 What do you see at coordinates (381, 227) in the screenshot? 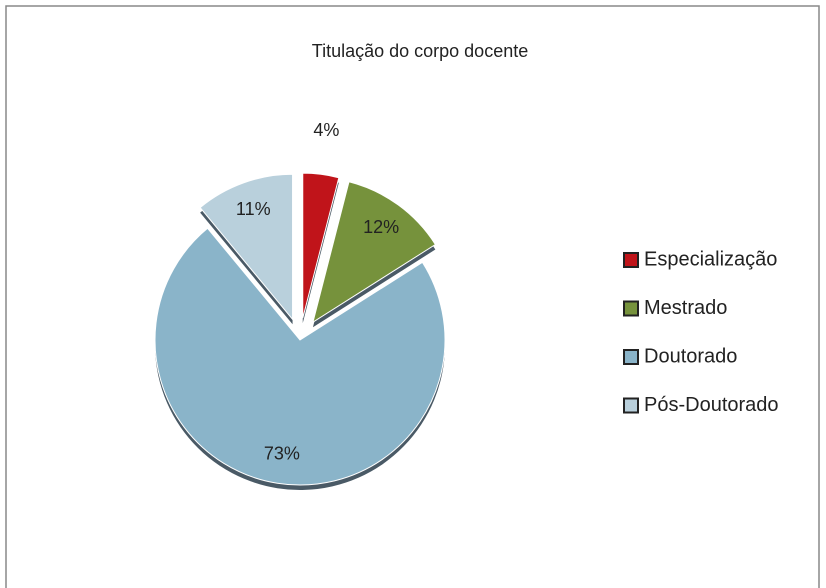
I see `data-label: 12%` at bounding box center [381, 227].